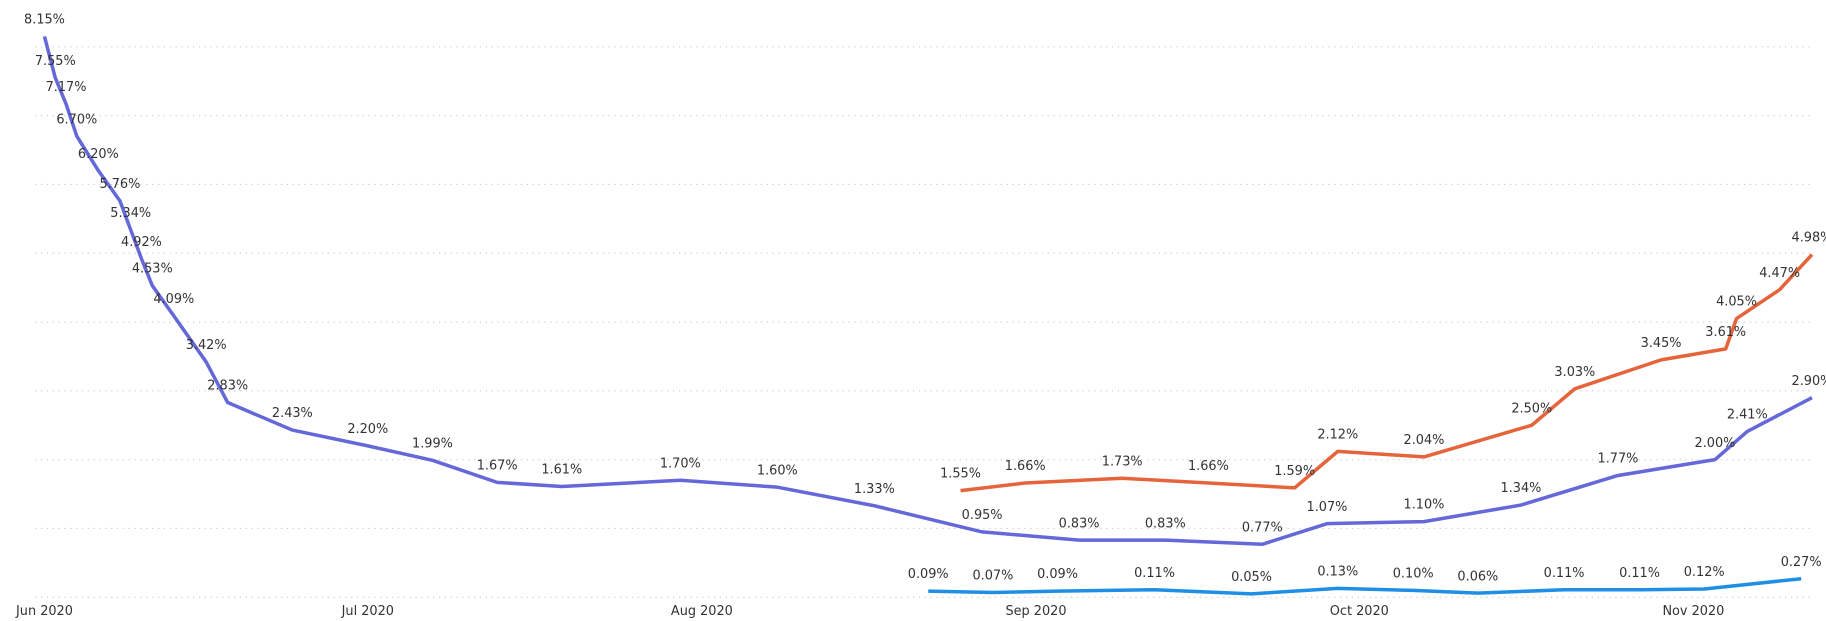  I want to click on data-label: 2.90%, so click(1809, 381).